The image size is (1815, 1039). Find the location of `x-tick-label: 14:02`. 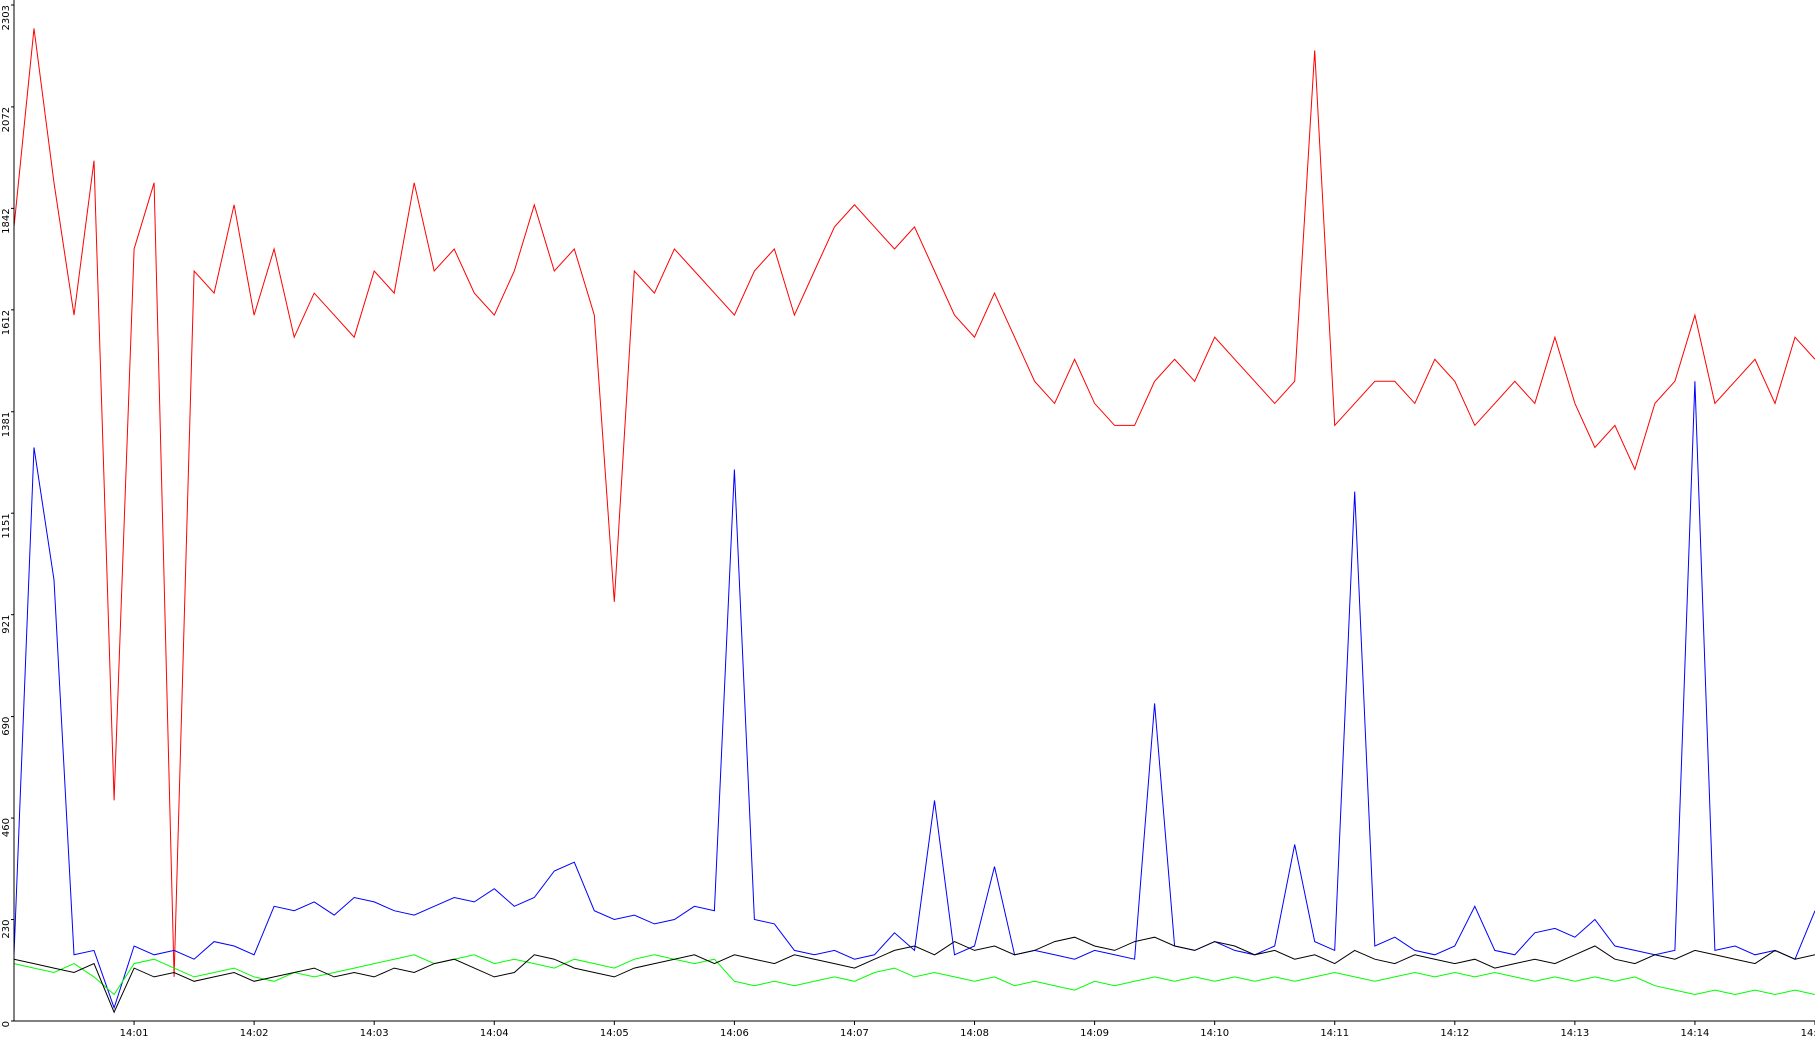

x-tick-label: 14:02 is located at coordinates (254, 1033).